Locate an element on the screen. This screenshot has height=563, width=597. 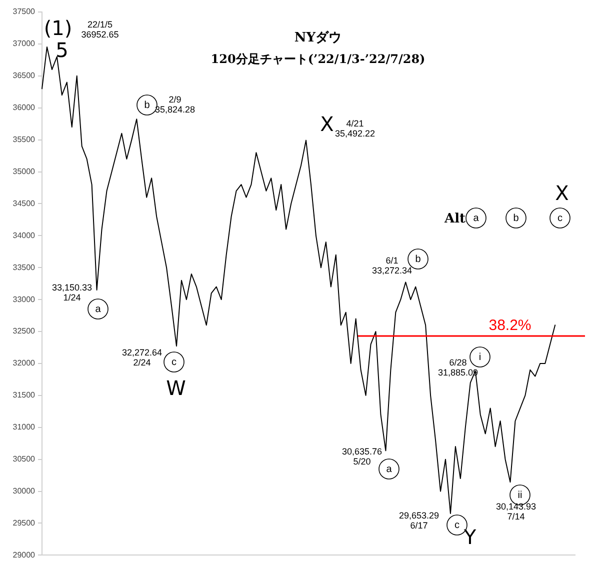
annotation: 38.2% is located at coordinates (510, 325).